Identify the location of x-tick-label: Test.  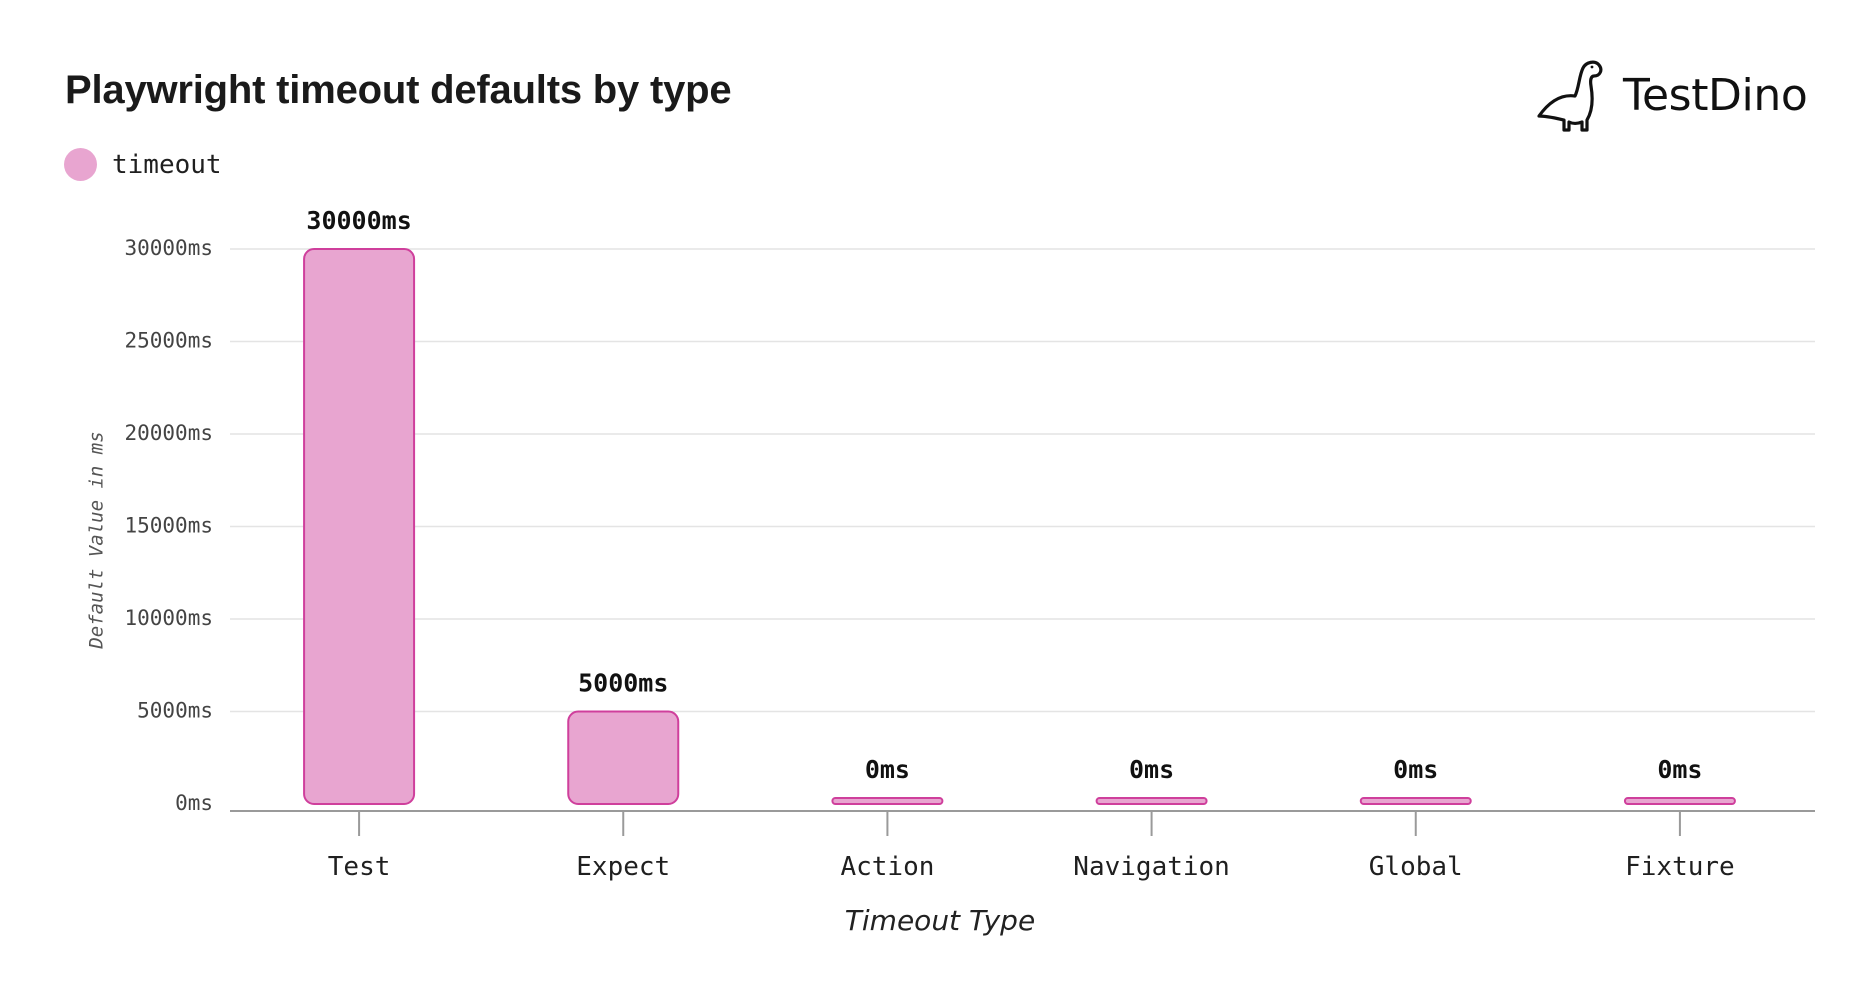
(359, 867).